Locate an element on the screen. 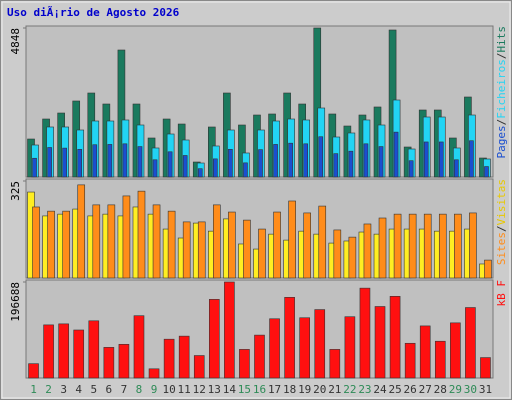  x-tick-label: 30 is located at coordinates (470, 389).